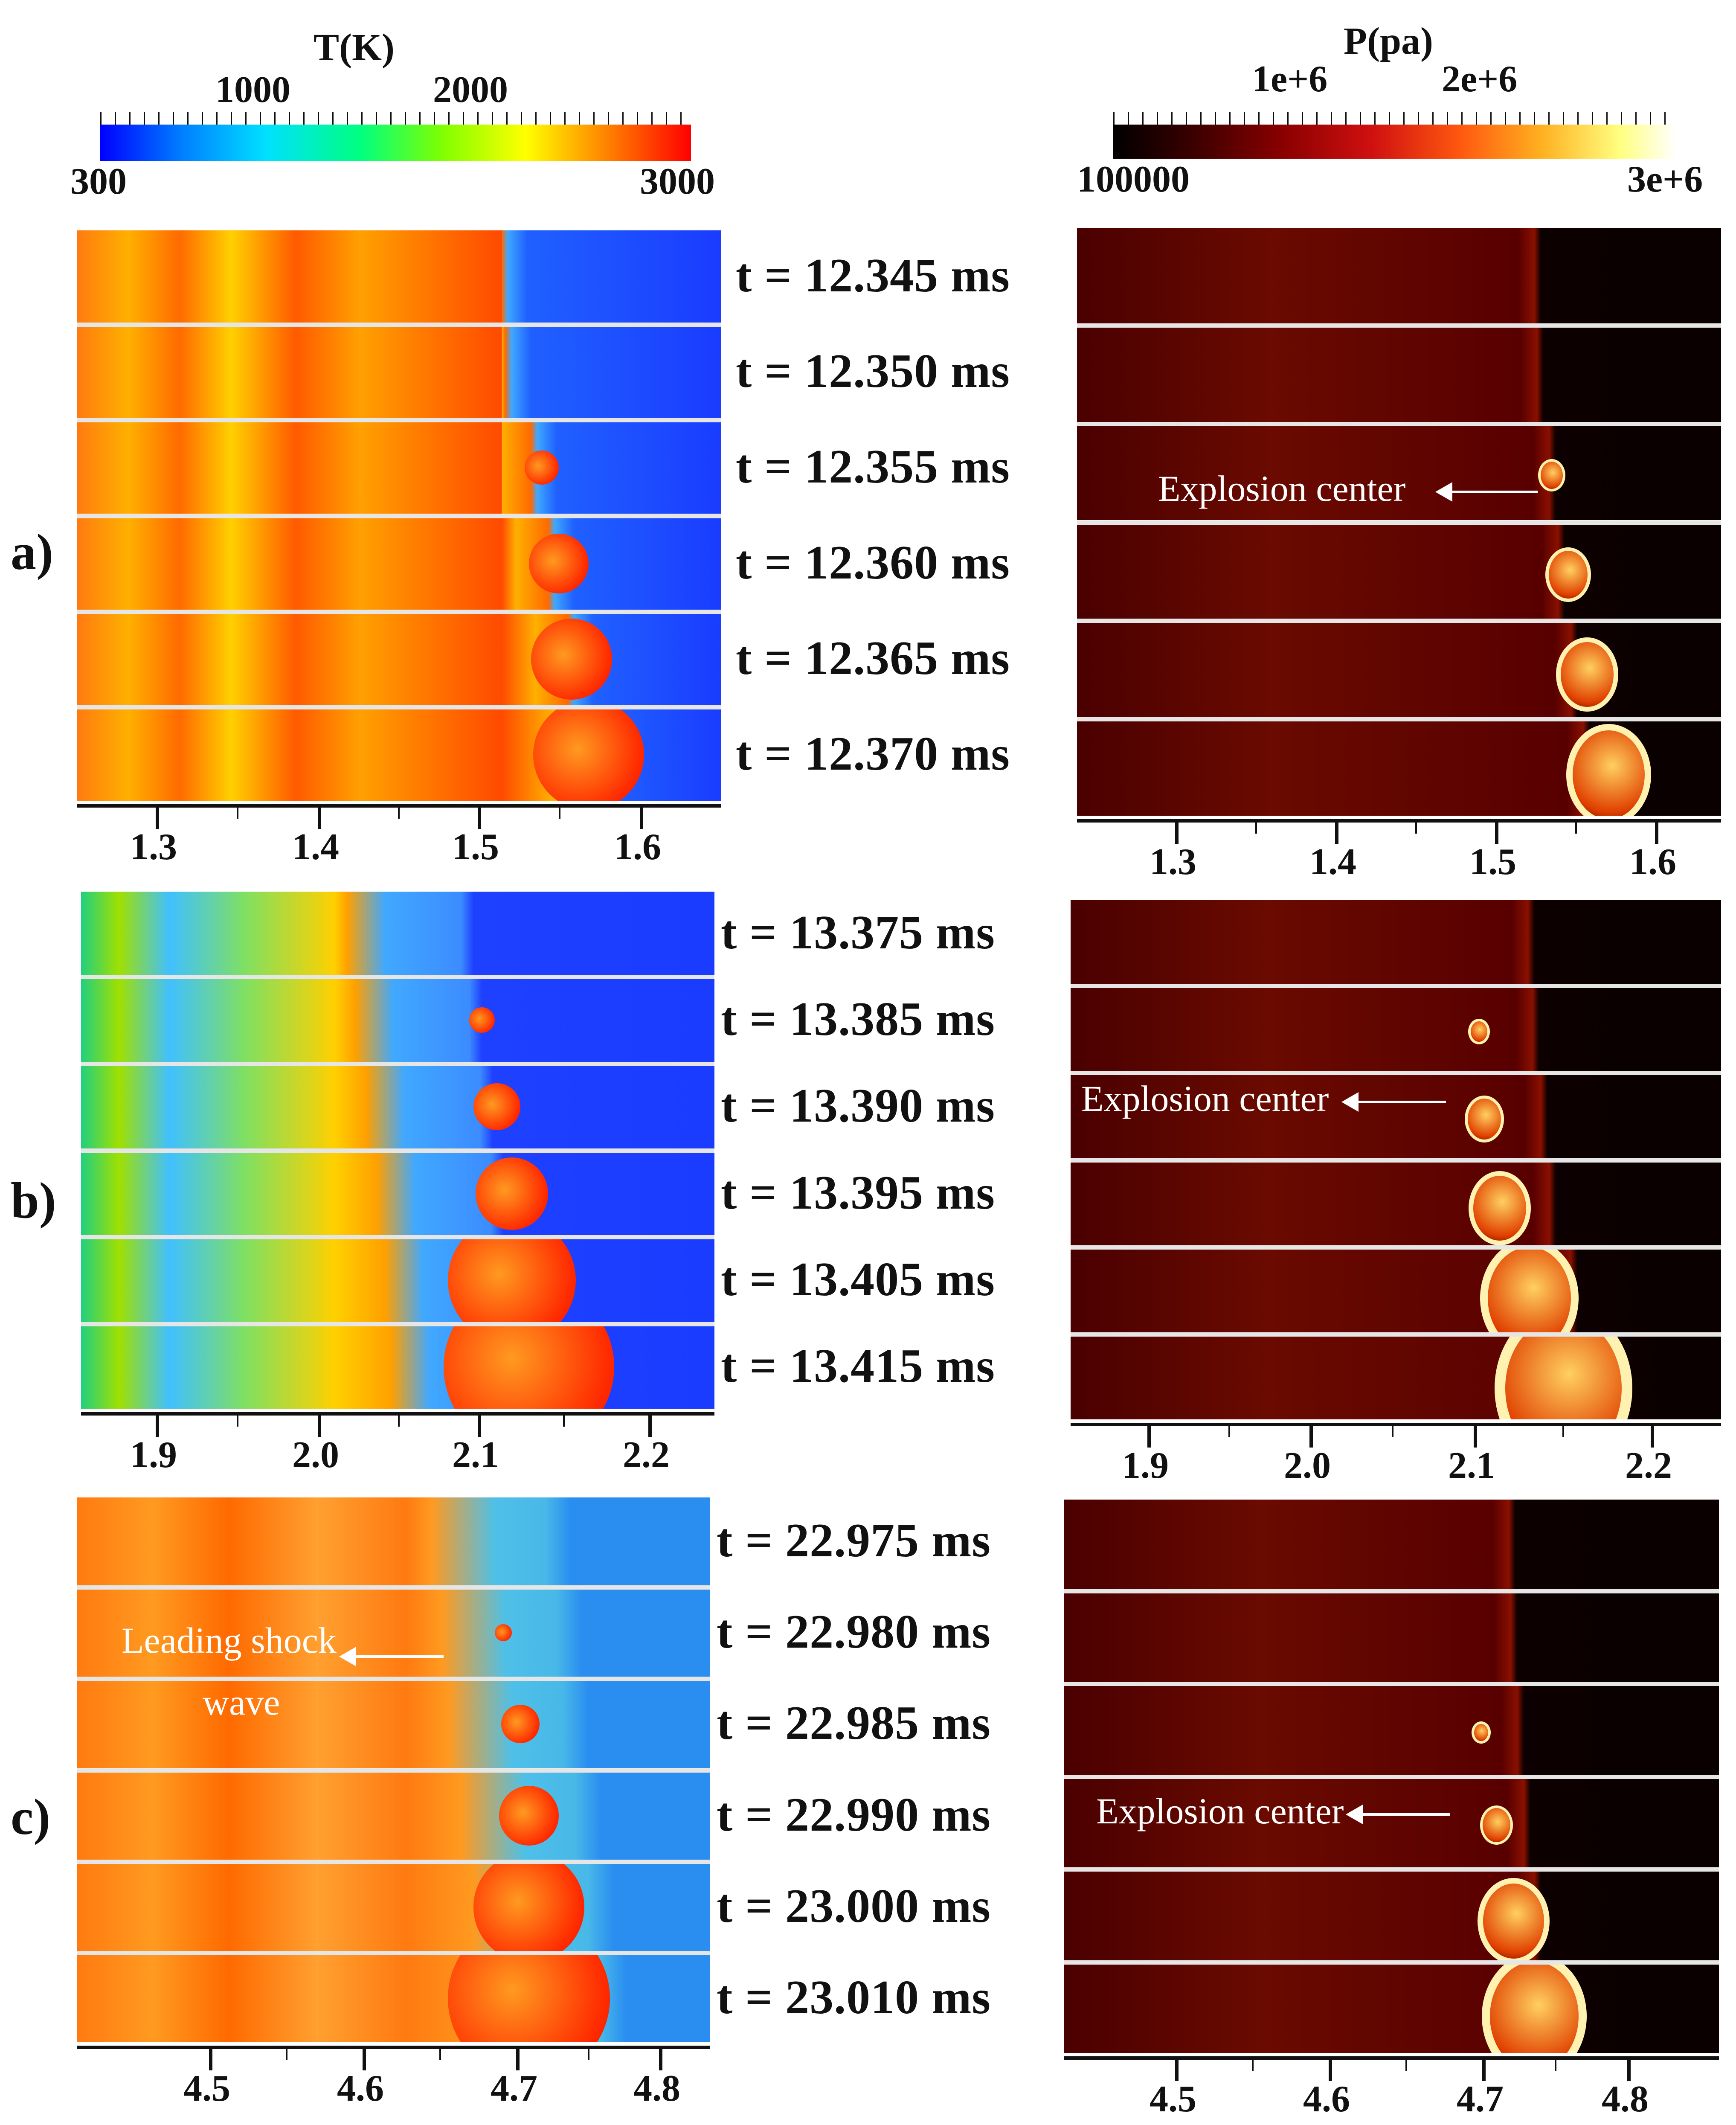  I want to click on panel-label: c), so click(31, 1816).